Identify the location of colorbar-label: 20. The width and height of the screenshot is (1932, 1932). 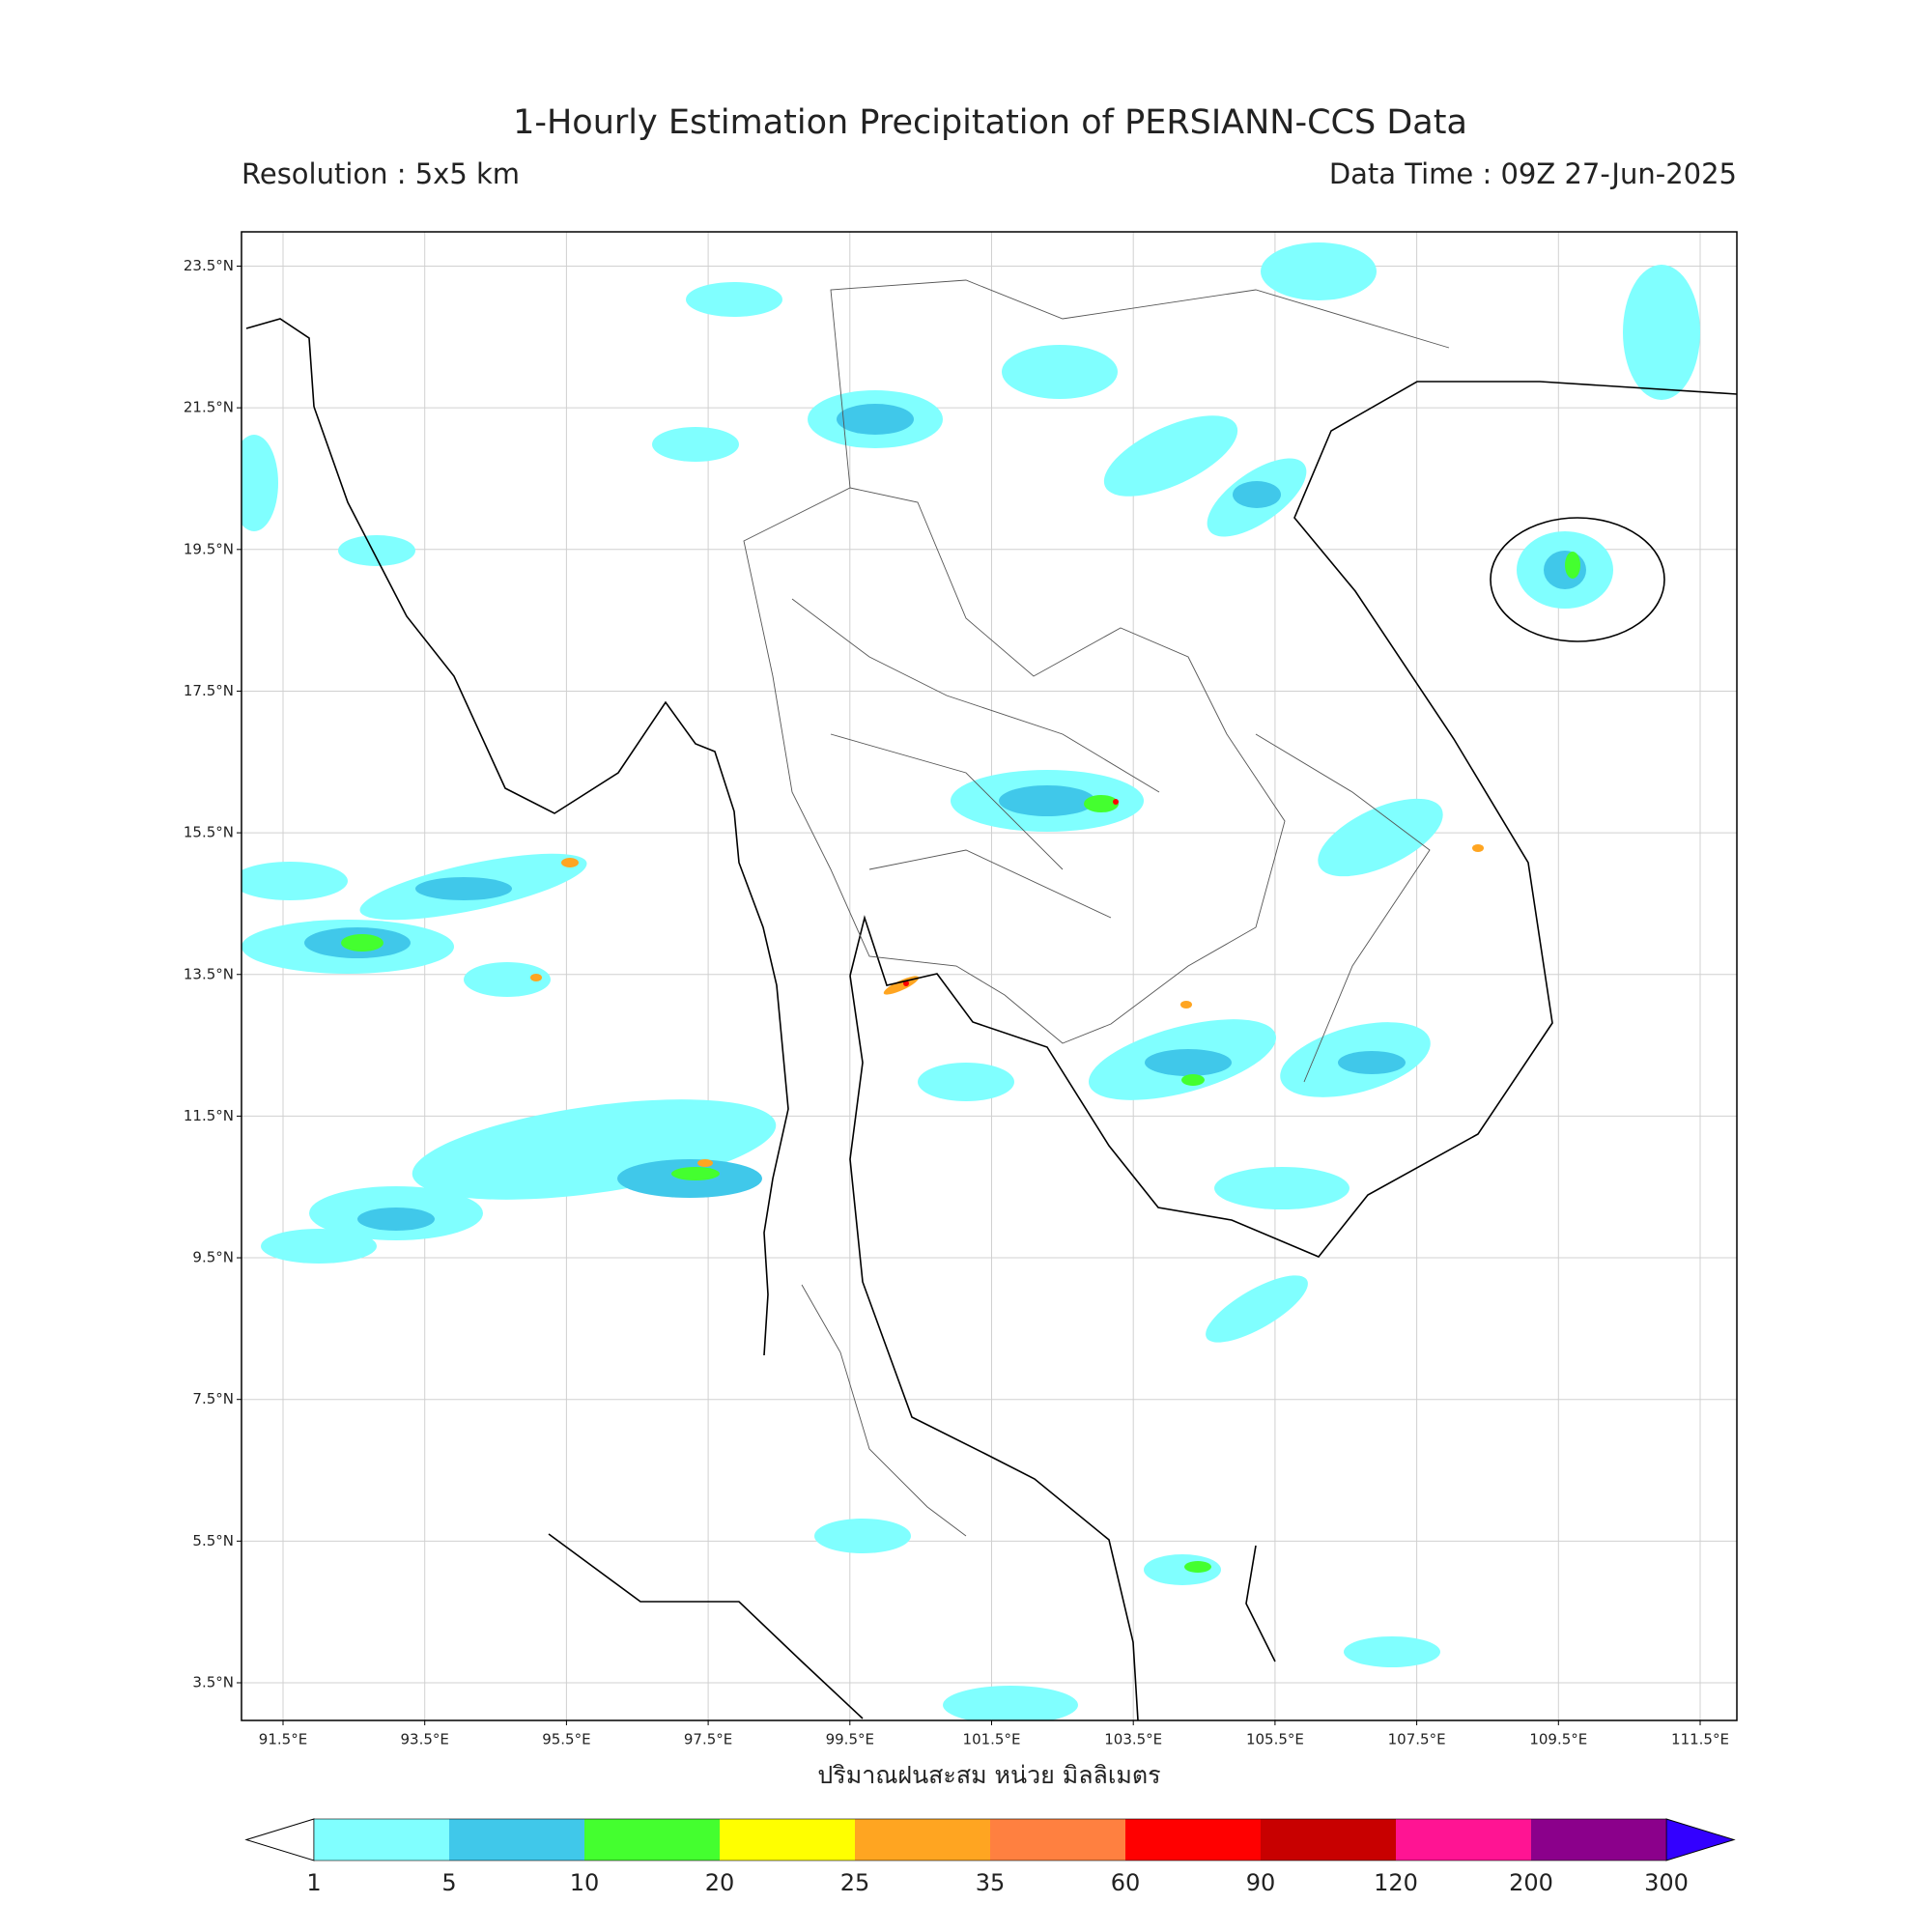
(720, 1882).